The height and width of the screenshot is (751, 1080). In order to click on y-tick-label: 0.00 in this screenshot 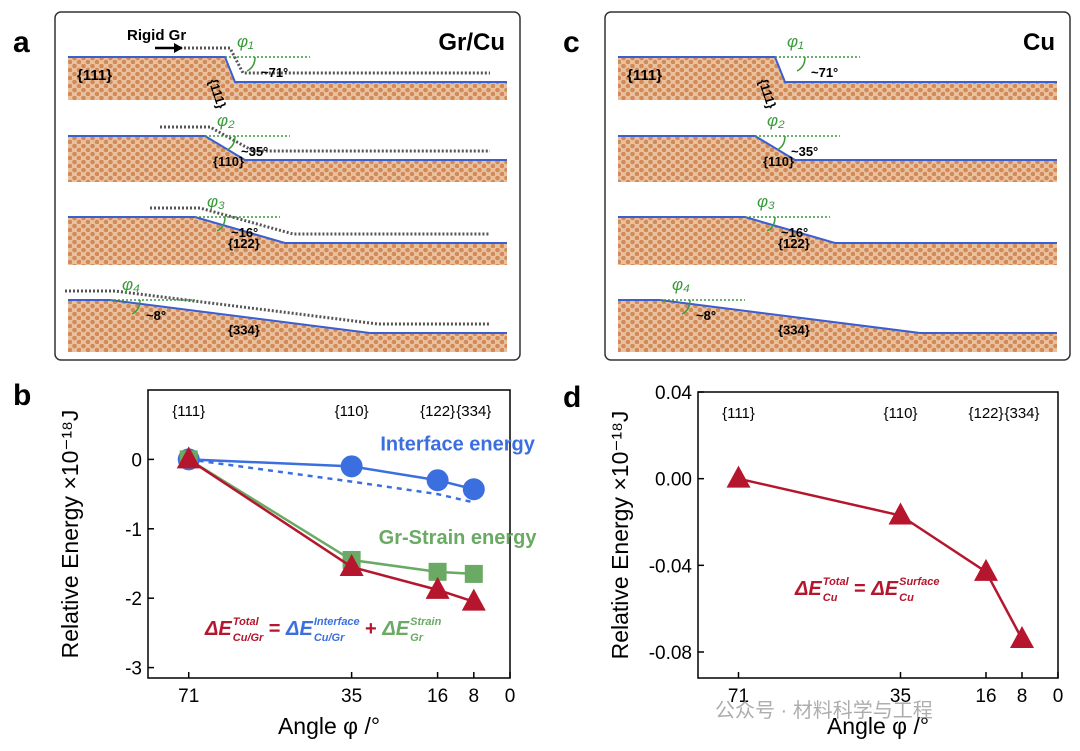, I will do `click(673, 480)`.